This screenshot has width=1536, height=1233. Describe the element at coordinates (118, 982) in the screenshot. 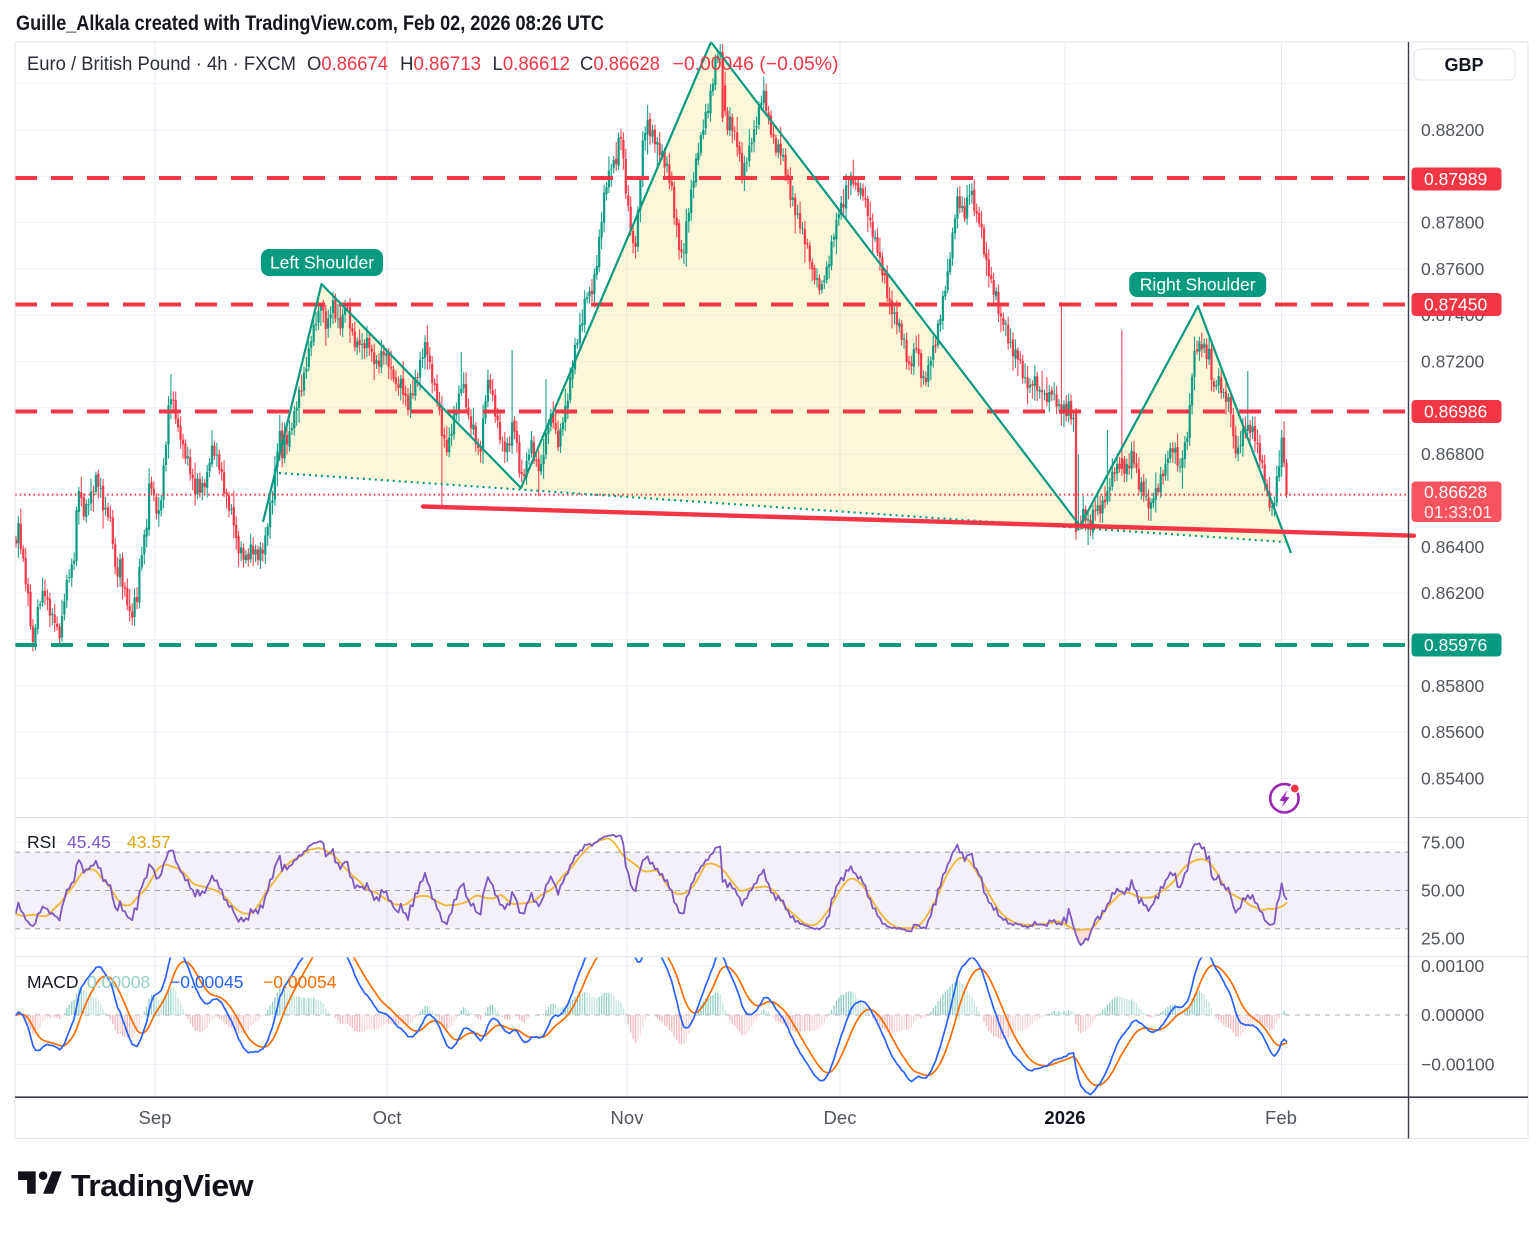

I see `svg-text: 0.00008` at that location.